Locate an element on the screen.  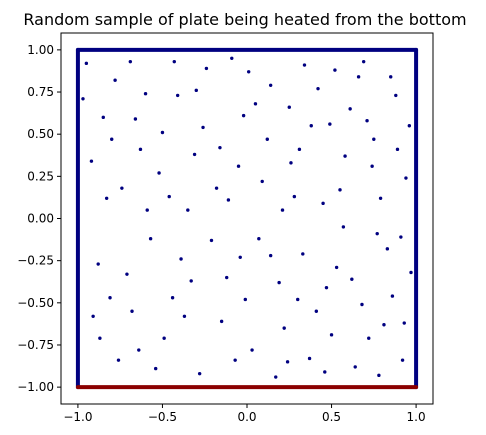
y-tick-label: −0.25 is located at coordinates (35, 261).